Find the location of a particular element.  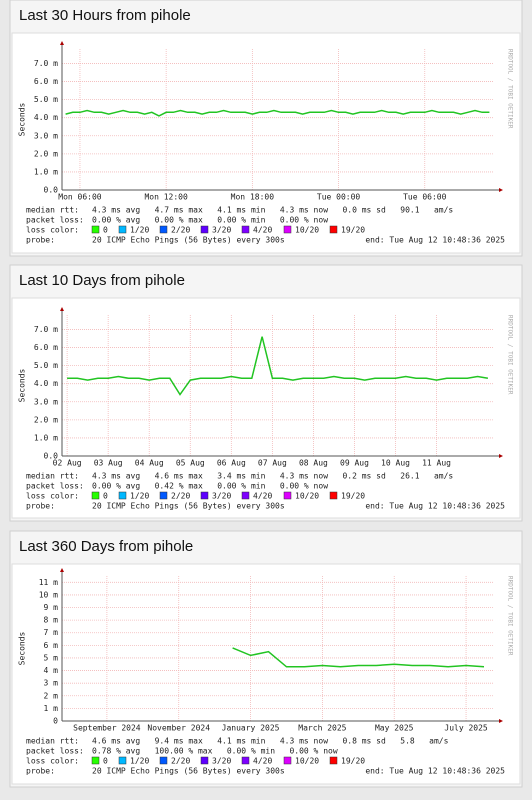

panel-title: Last 30 Hours from pihole is located at coordinates (105, 15).